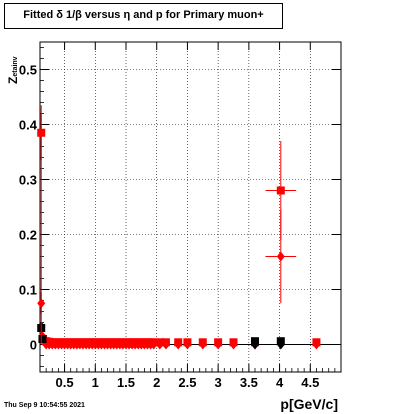 The image size is (400, 414). I want to click on y-axis-label-main: Z, so click(13, 80).